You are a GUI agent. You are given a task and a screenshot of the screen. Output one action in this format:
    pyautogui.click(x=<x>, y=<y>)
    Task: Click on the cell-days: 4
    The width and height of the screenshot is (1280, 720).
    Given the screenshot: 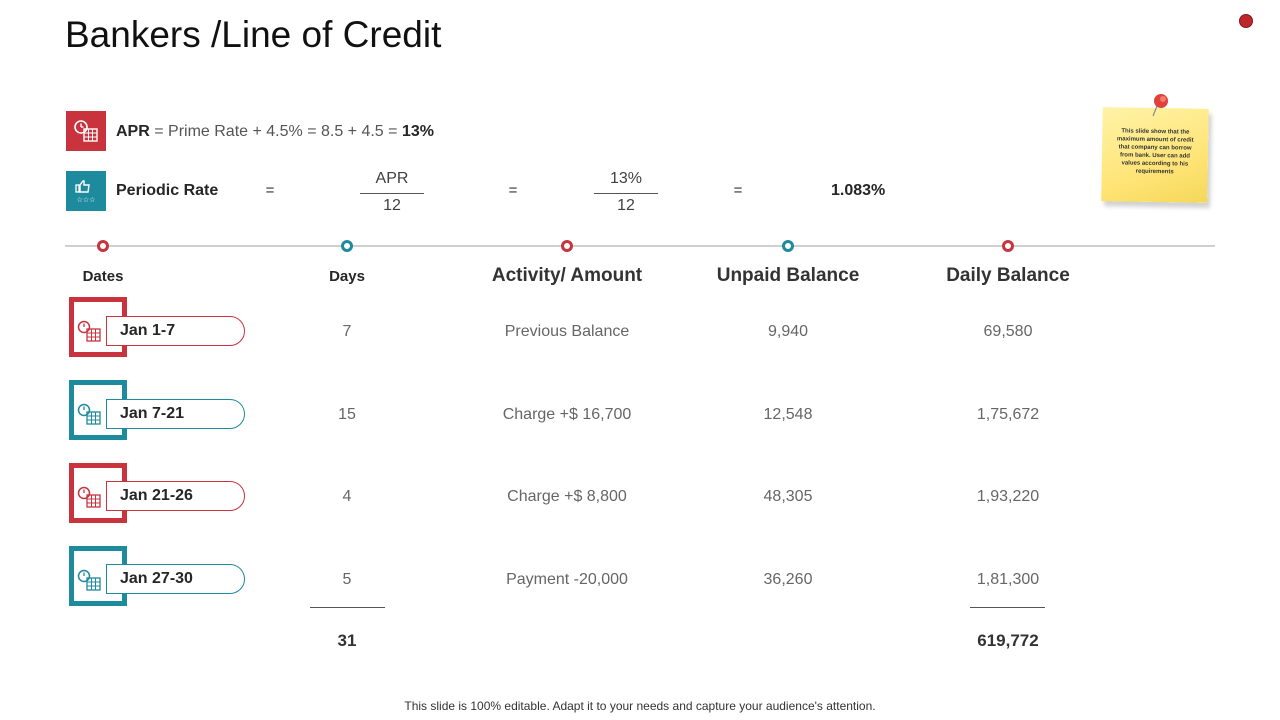 What is the action you would take?
    pyautogui.click(x=347, y=496)
    